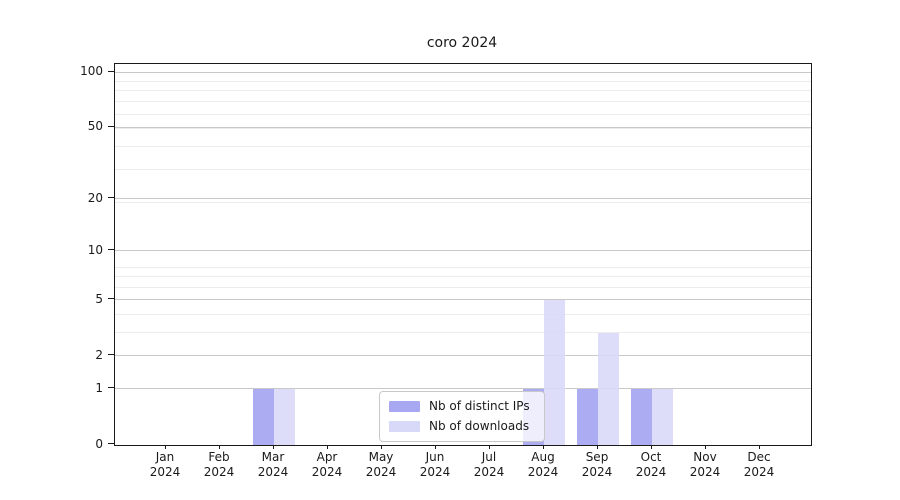 The width and height of the screenshot is (900, 500). Describe the element at coordinates (662, 416) in the screenshot. I see `bar-nb-of-downloads-oct` at that location.